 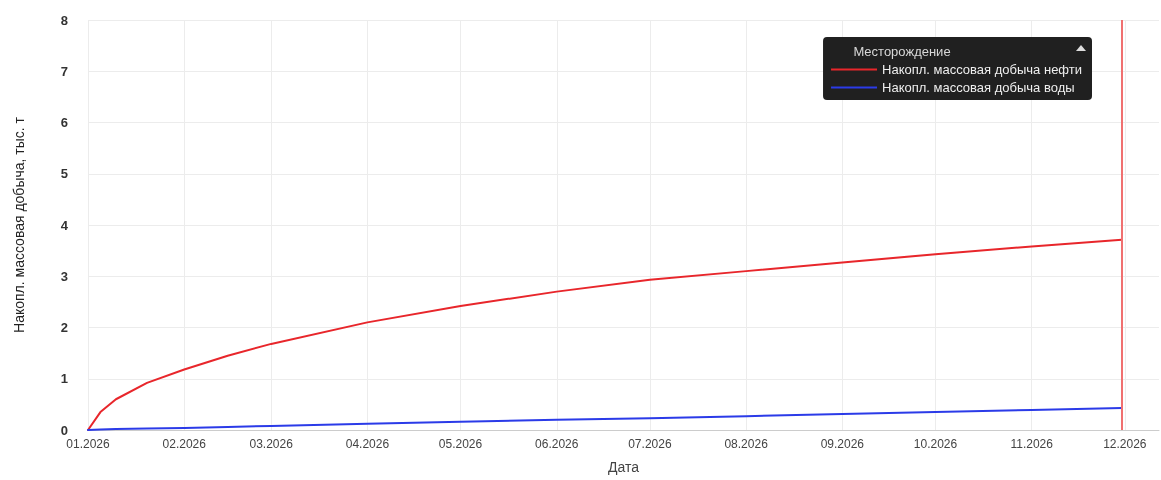 I want to click on y-tick-label: 5, so click(x=64, y=174).